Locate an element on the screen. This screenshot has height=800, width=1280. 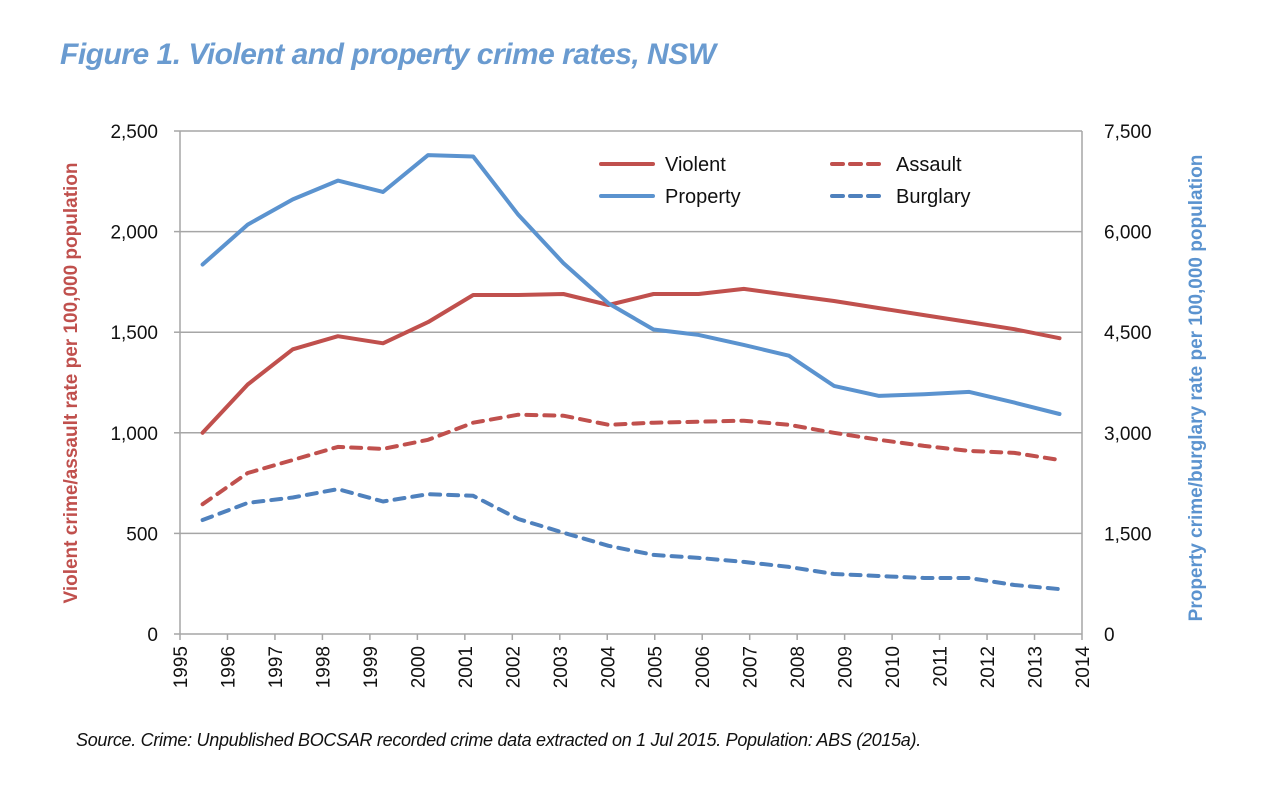
x-tick-label: 2001 is located at coordinates (466, 667).